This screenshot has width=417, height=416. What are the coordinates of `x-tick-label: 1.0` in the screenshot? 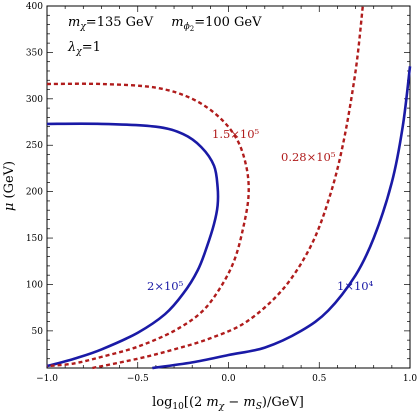 It's located at (410, 379).